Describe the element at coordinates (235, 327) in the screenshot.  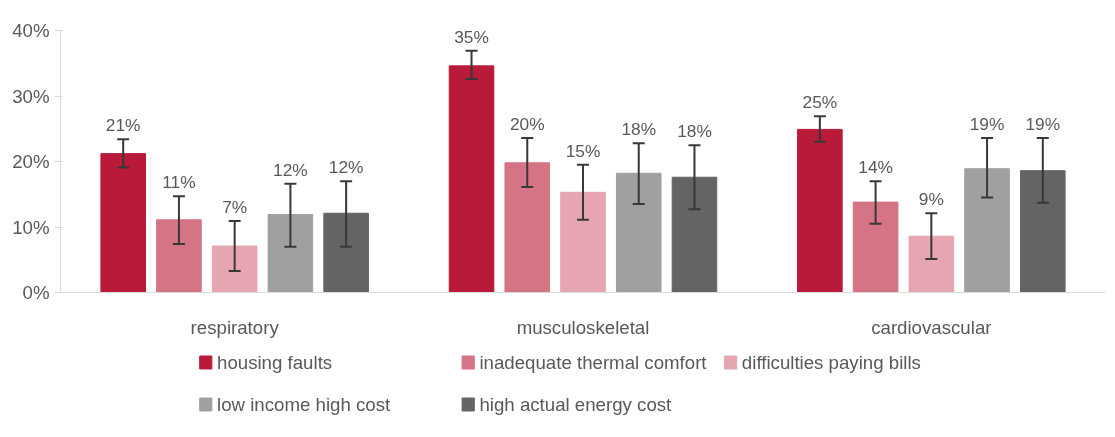
I see `x-tick-label: respiratory` at that location.